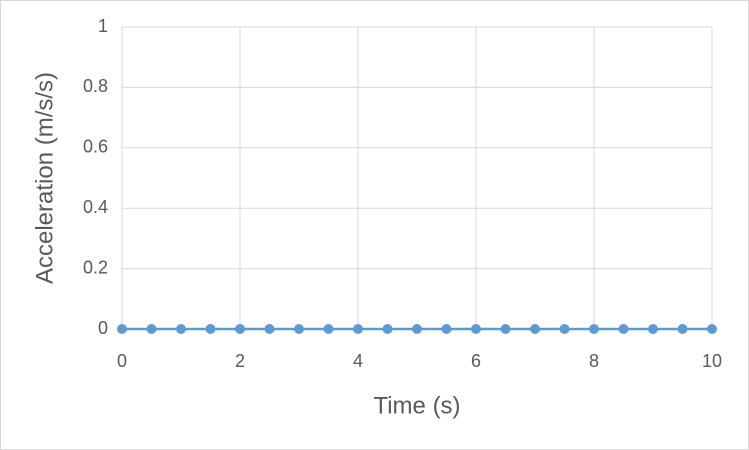  I want to click on x-axis-title: Time (s), so click(416, 405).